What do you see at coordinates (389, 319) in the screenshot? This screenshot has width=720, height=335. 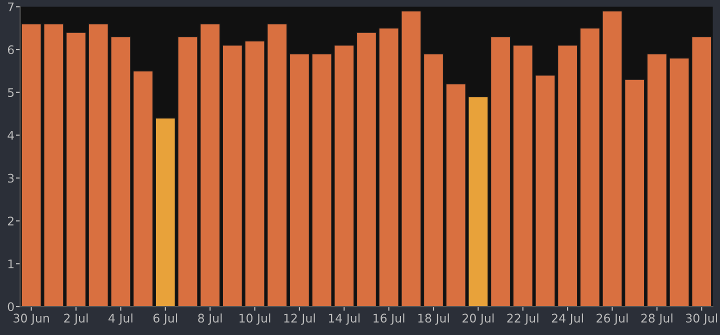 I see `x-tick-label: 16 Jul` at bounding box center [389, 319].